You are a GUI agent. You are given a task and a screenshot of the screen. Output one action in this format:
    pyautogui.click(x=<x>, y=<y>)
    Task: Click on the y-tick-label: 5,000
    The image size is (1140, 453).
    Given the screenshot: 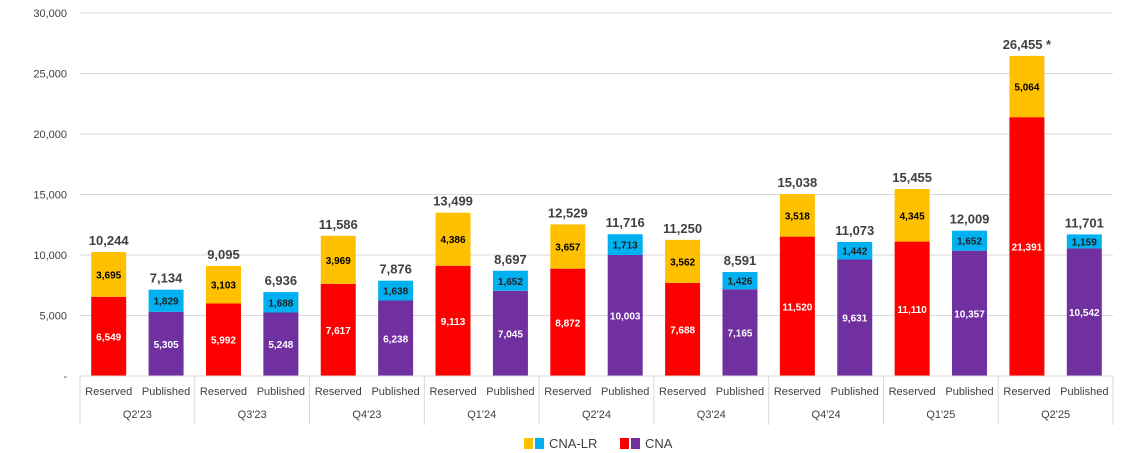 What is the action you would take?
    pyautogui.click(x=53, y=317)
    